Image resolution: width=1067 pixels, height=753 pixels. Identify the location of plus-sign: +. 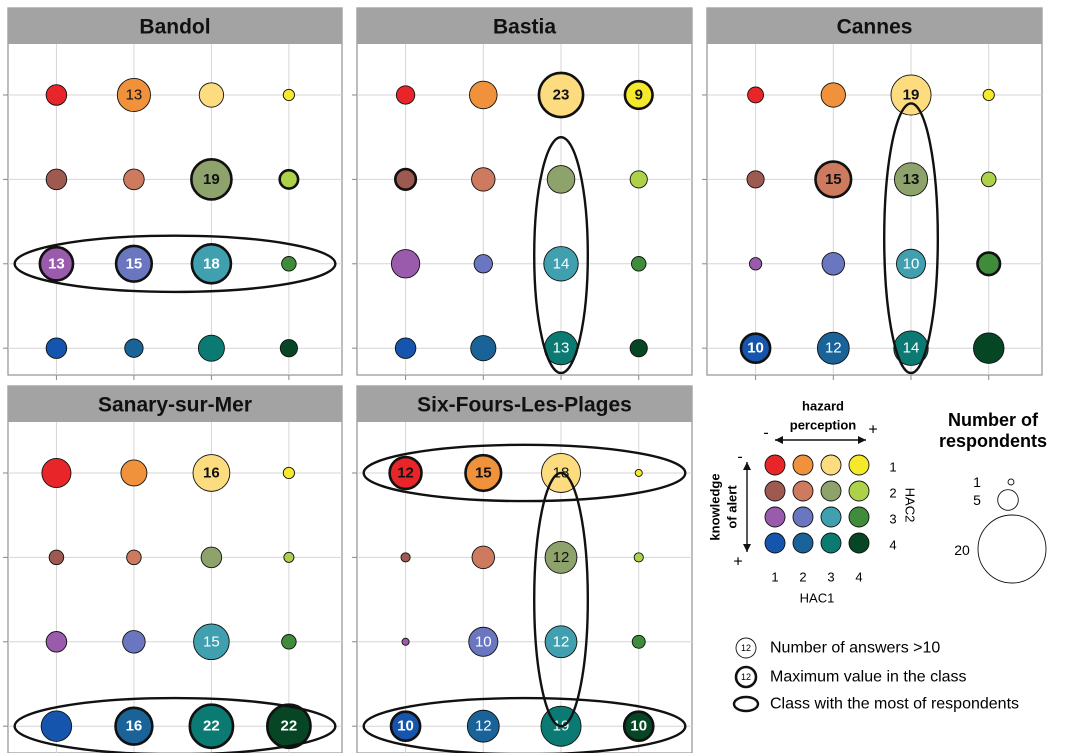
(872, 430).